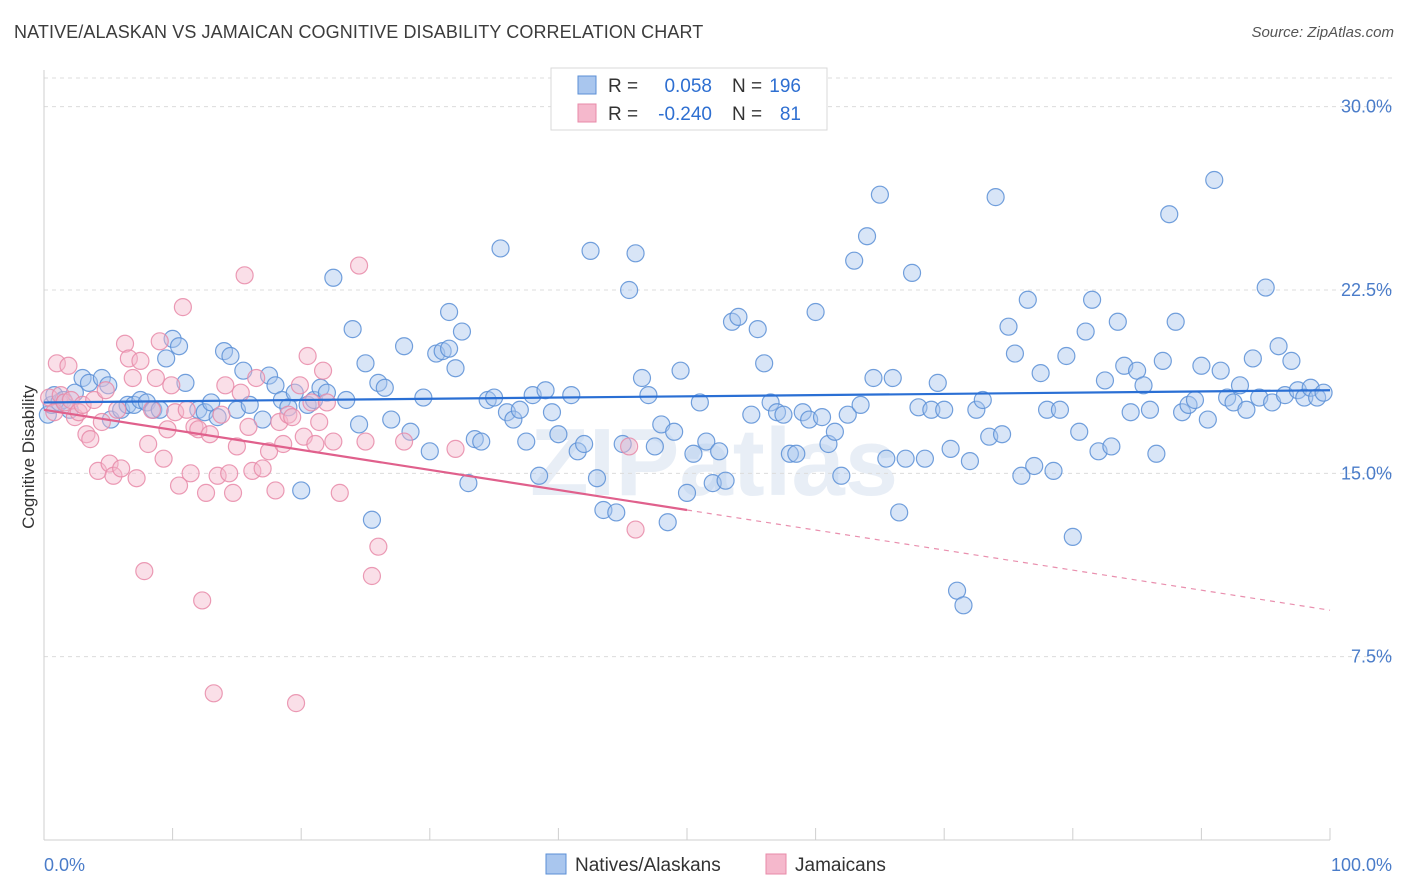 This screenshot has height=892, width=1406. What do you see at coordinates (687, 396) in the screenshot?
I see `trend-line-solid` at bounding box center [687, 396].